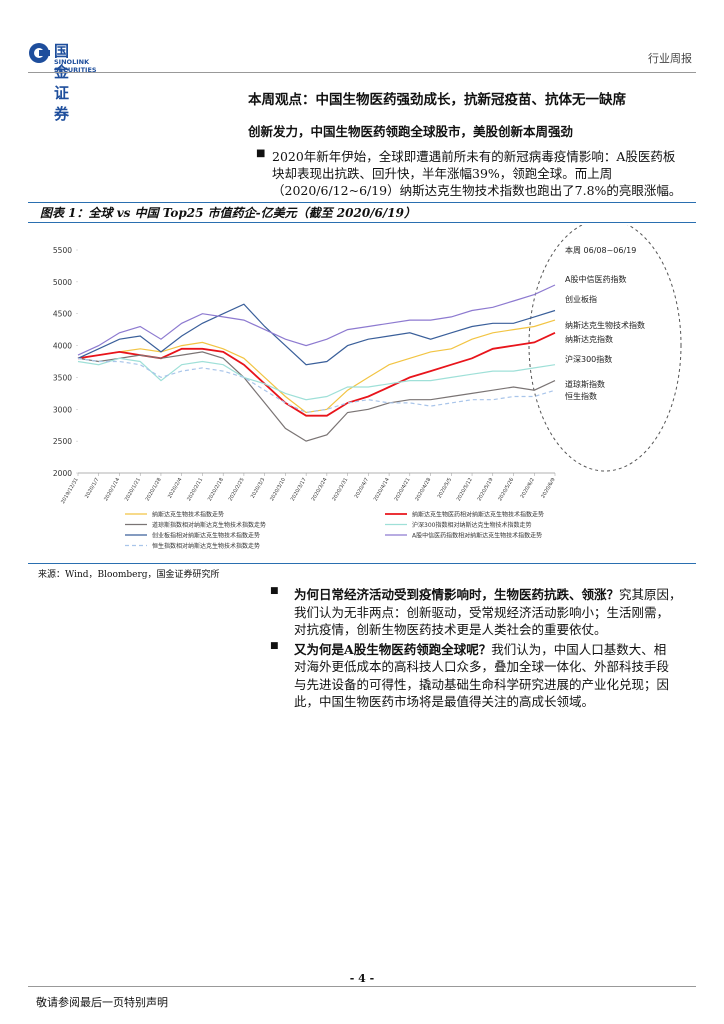  I want to click on x-tick-label: 2020/4/21, so click(403, 489).